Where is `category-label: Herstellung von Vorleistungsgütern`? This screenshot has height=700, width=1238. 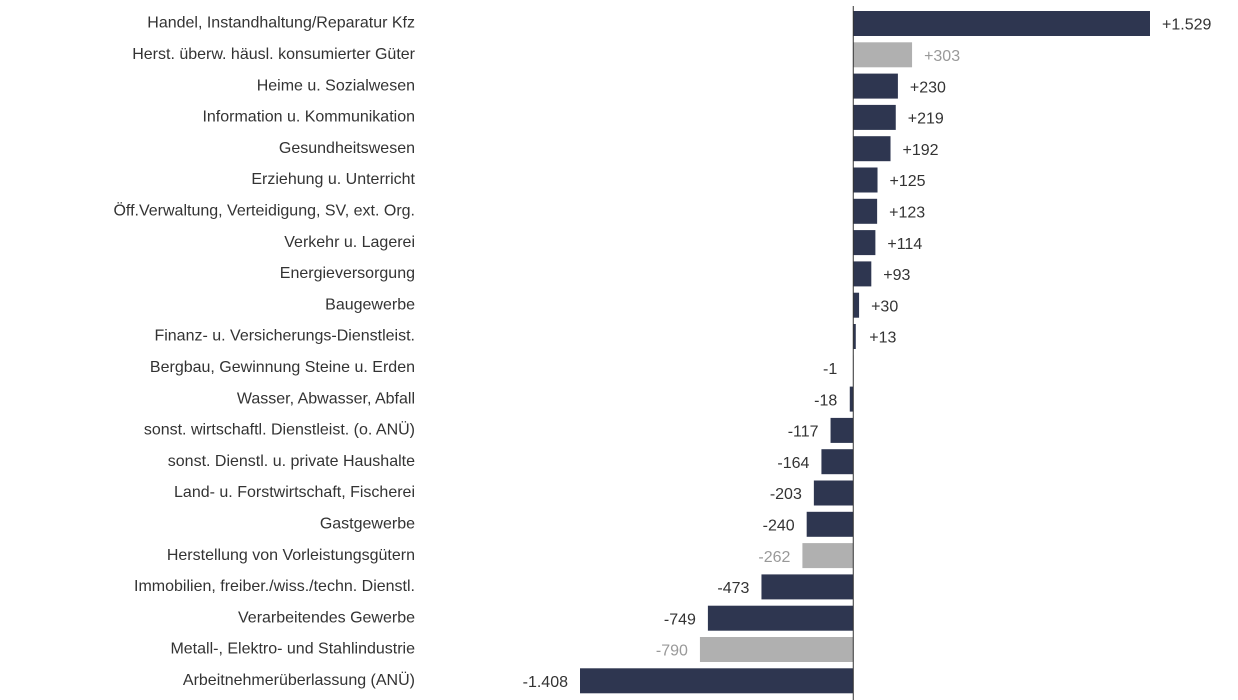 category-label: Herstellung von Vorleistungsgütern is located at coordinates (291, 555).